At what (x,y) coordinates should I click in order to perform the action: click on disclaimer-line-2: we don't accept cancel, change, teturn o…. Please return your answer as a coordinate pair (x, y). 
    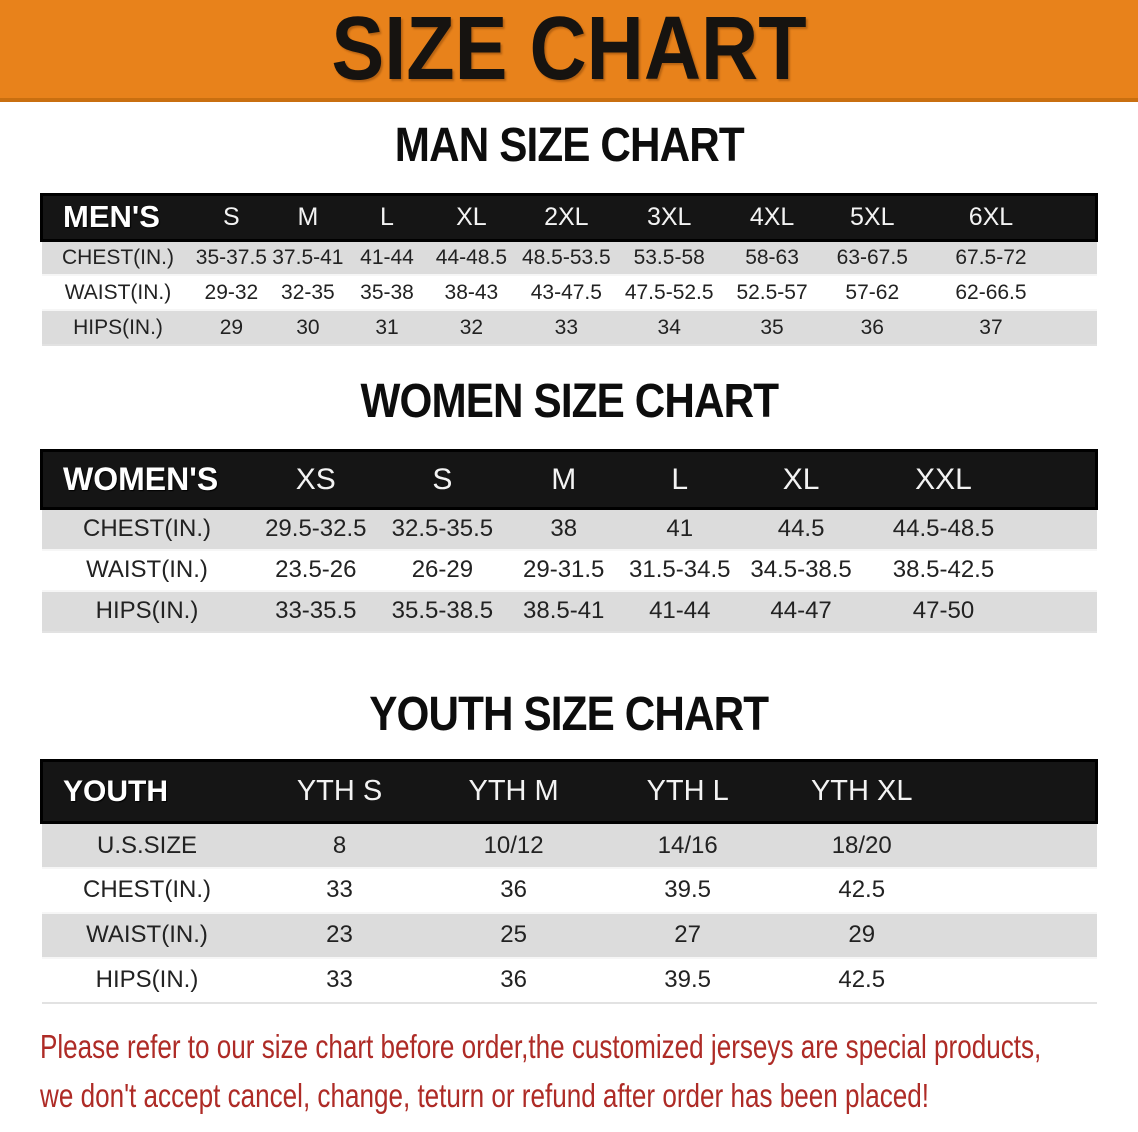
    Looking at the image, I should click on (589, 1099).